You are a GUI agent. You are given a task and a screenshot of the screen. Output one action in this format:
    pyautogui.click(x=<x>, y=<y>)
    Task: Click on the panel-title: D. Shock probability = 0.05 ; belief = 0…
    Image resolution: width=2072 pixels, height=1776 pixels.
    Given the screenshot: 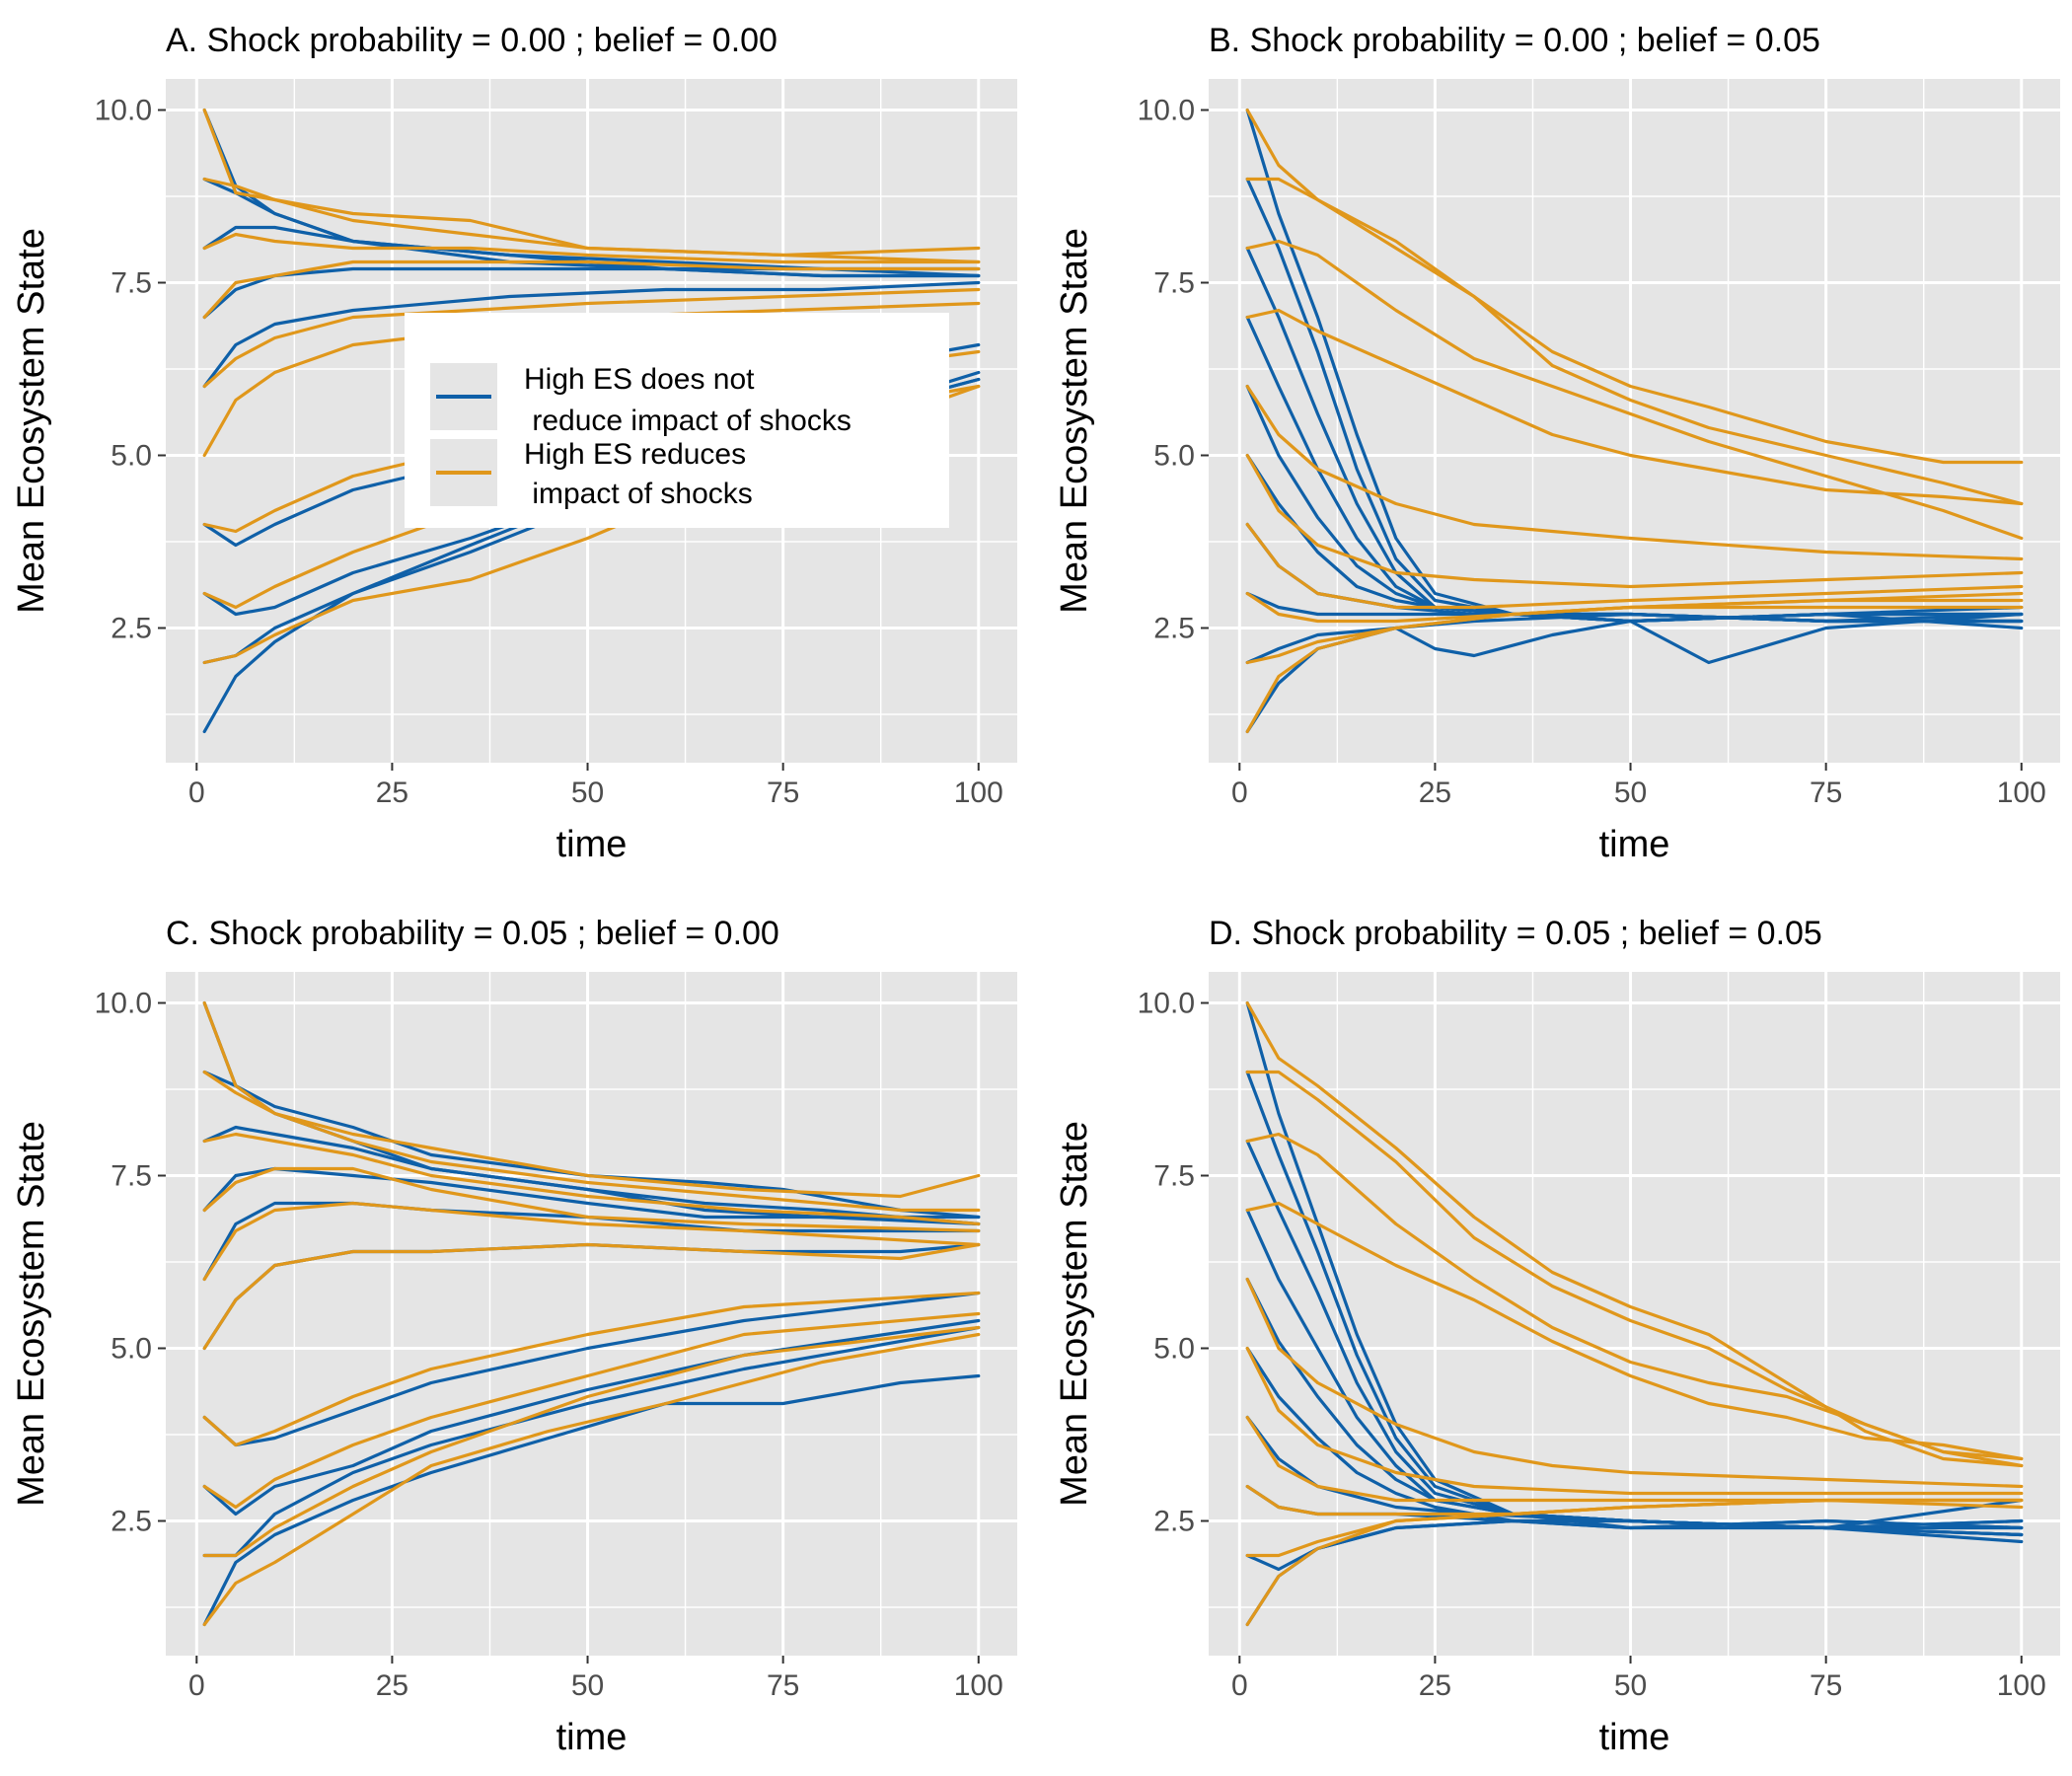 What is the action you would take?
    pyautogui.click(x=1515, y=934)
    